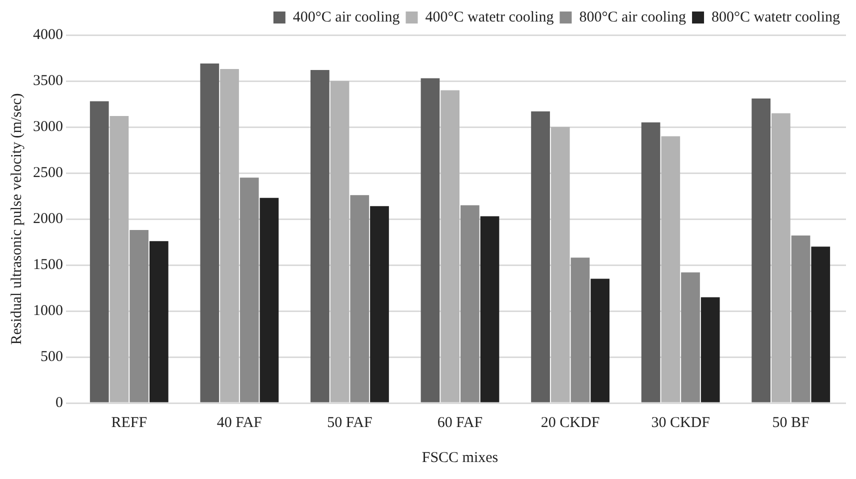 The height and width of the screenshot is (479, 856). I want to click on y-tick-label: 2000, so click(48, 218).